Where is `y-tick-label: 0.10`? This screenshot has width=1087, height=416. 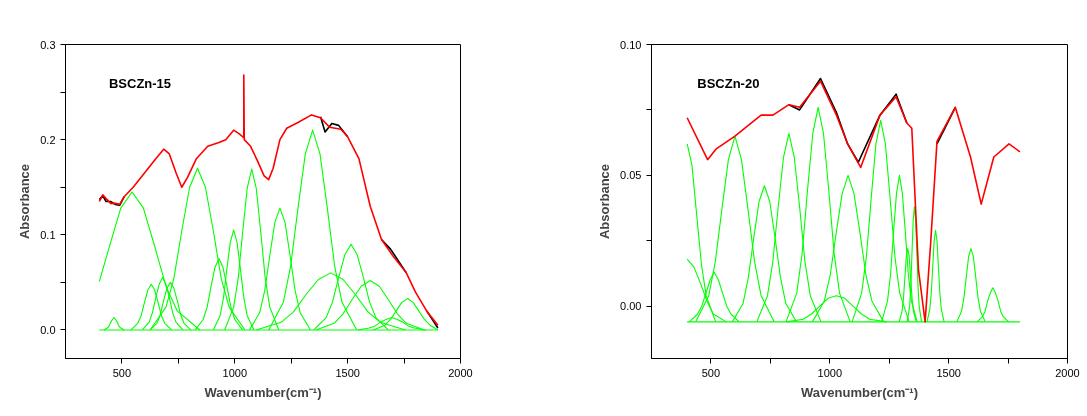
y-tick-label: 0.10 is located at coordinates (631, 44).